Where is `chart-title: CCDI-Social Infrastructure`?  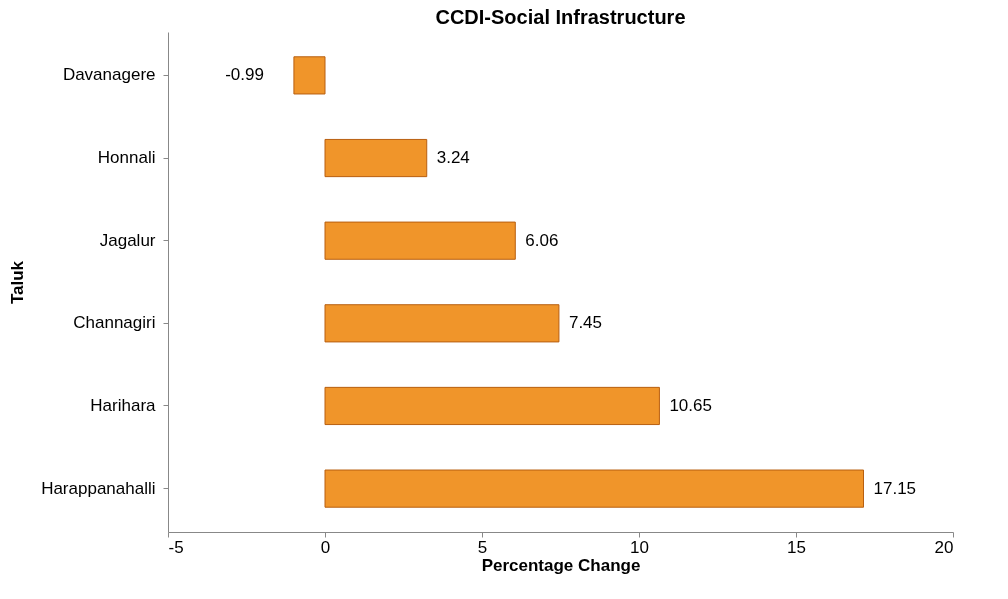
chart-title: CCDI-Social Infrastructure is located at coordinates (560, 17).